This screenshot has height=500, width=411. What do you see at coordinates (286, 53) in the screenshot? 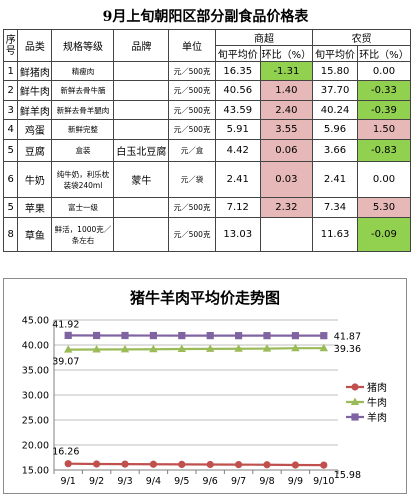
I see `header-s-change: 环比（%）` at bounding box center [286, 53].